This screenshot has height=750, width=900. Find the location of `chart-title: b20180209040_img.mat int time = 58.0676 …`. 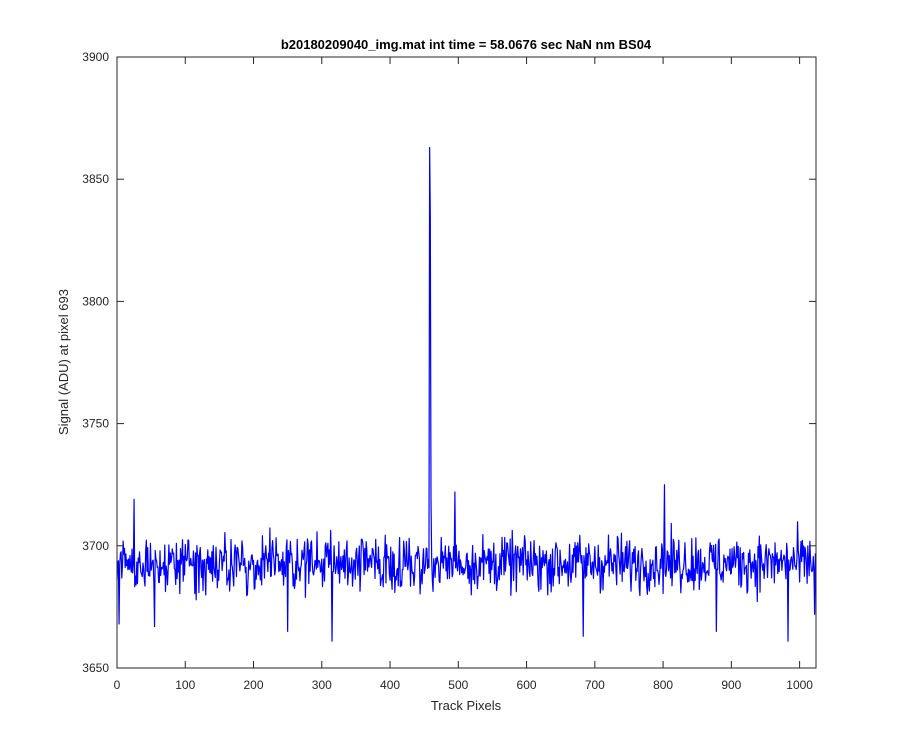

chart-title: b20180209040_img.mat int time = 58.0676 … is located at coordinates (466, 44).